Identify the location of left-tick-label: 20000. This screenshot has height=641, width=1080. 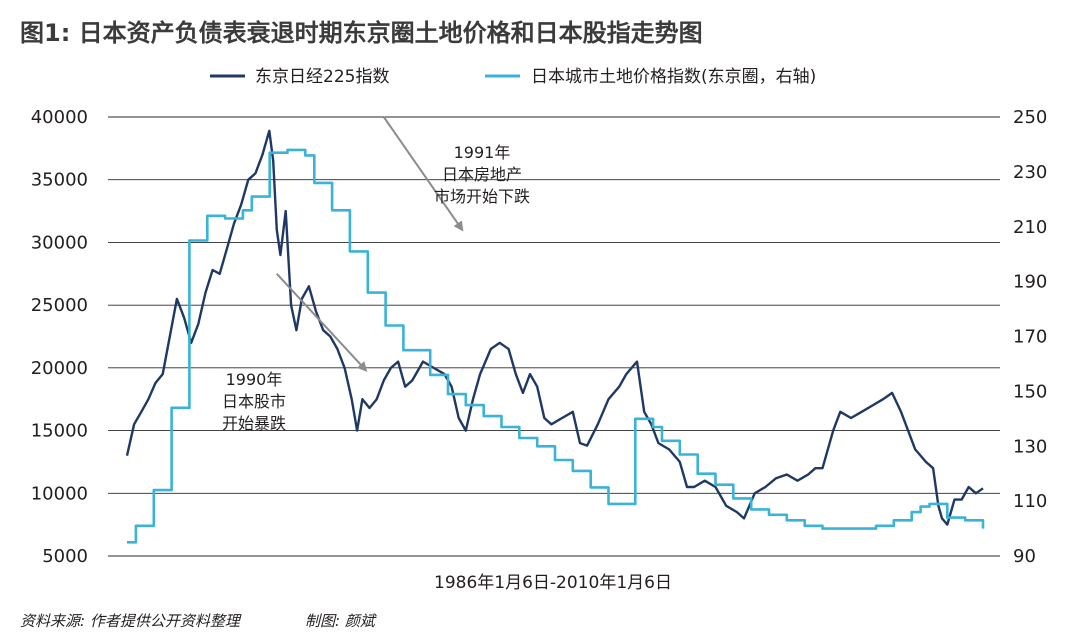
(59, 368).